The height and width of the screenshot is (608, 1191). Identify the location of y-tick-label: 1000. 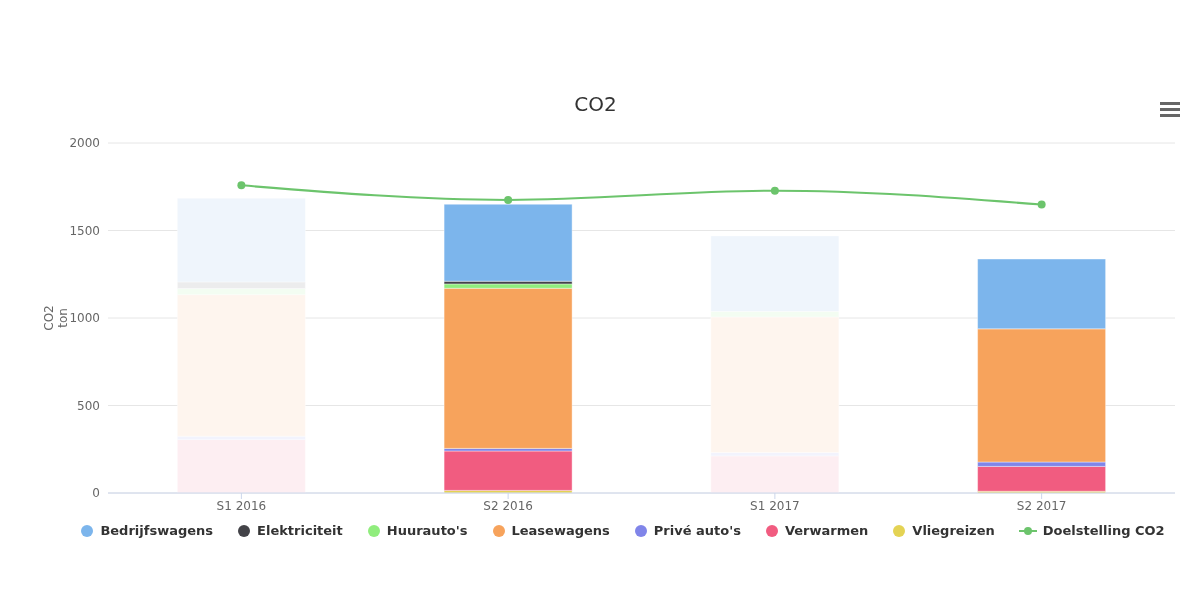
(84, 318).